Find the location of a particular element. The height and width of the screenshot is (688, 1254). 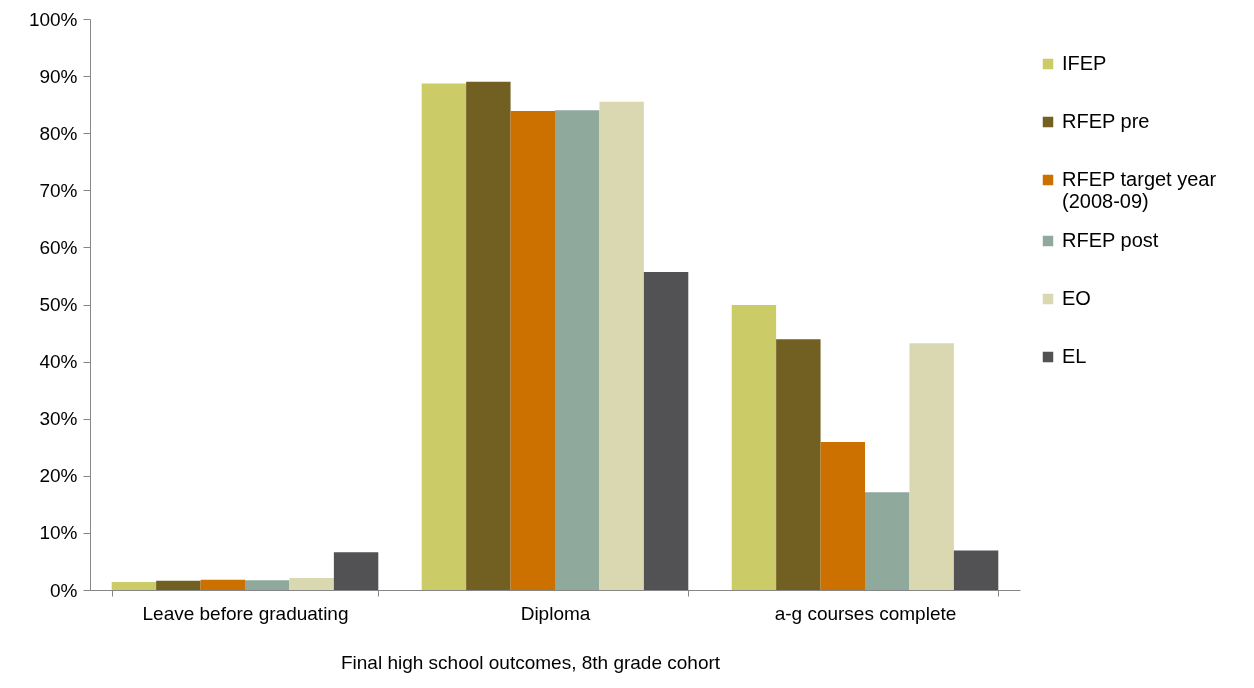

y-tick-label: 80% is located at coordinates (58, 133).